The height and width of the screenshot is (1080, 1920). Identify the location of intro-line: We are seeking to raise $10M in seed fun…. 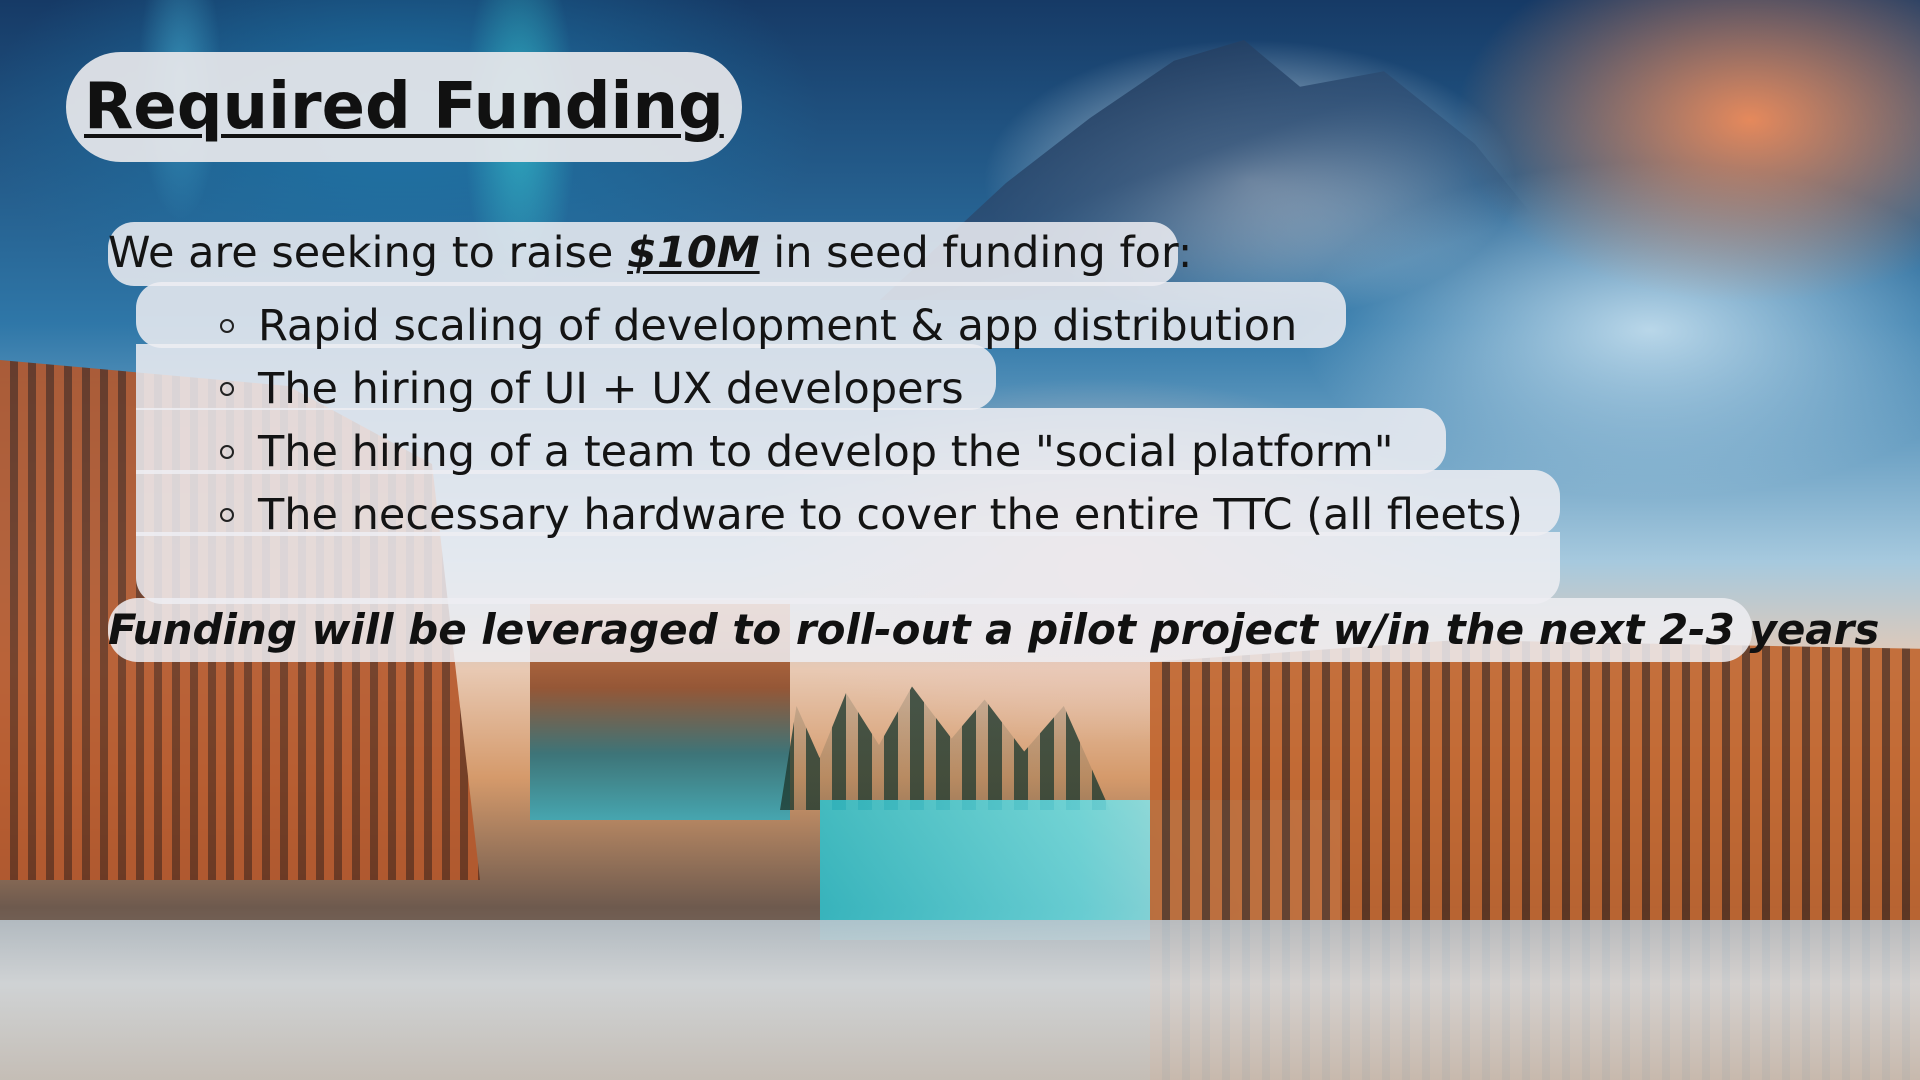
(650, 253).